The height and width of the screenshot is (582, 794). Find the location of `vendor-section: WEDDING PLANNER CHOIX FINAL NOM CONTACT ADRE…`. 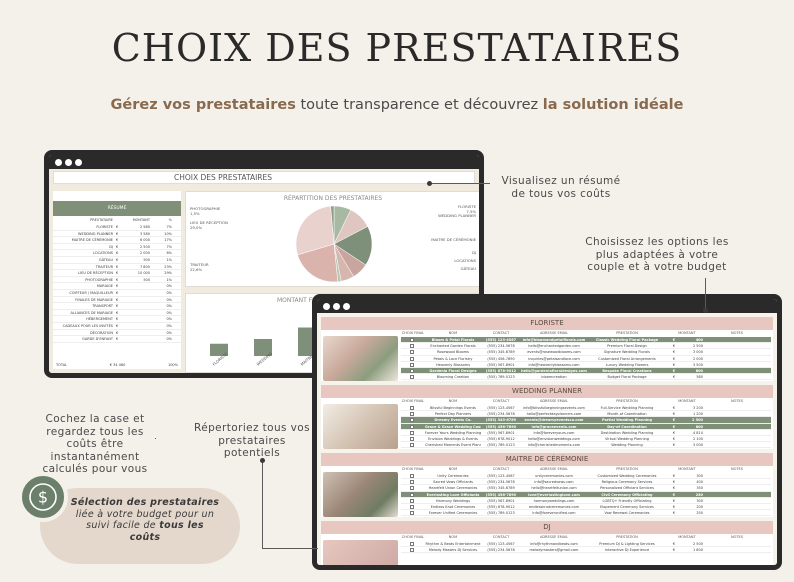

vendor-section: WEDDING PLANNER CHOIX FINAL NOM CONTACT ADRE… is located at coordinates (547, 417).